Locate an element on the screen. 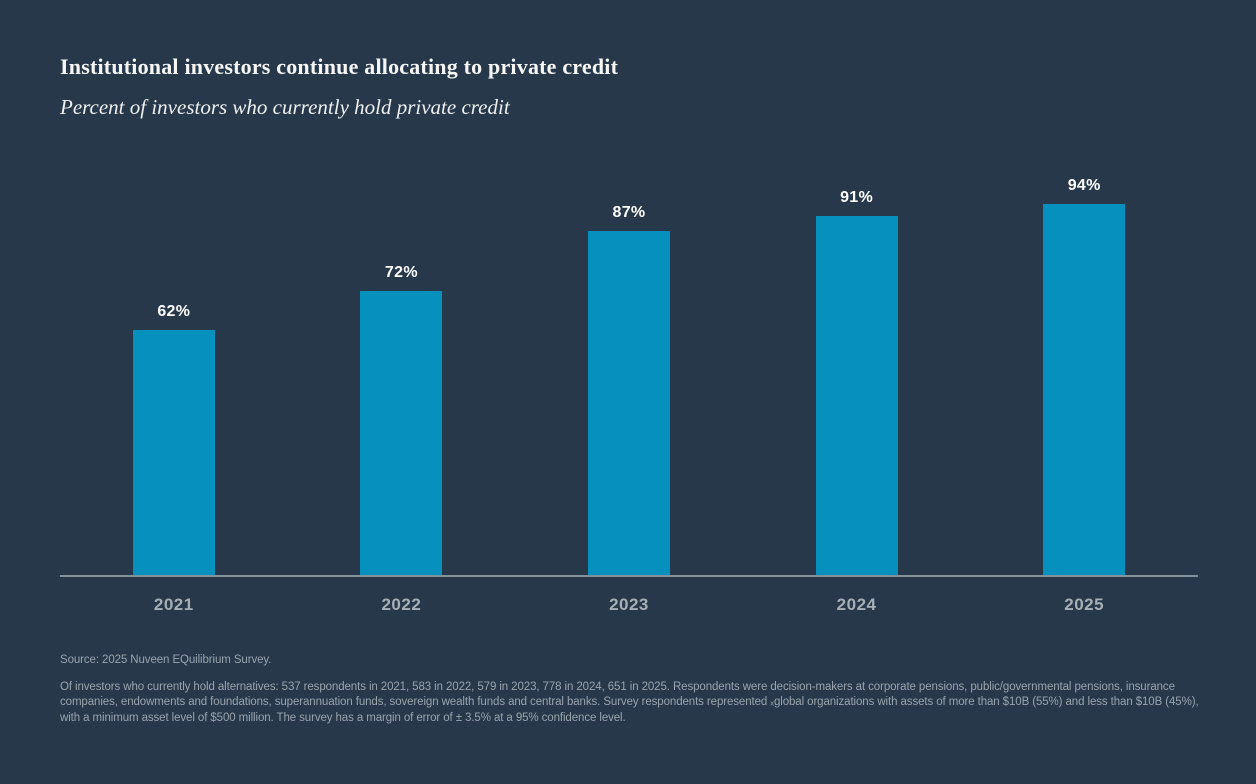 The height and width of the screenshot is (784, 1256). bar-value-label: 62% is located at coordinates (174, 311).